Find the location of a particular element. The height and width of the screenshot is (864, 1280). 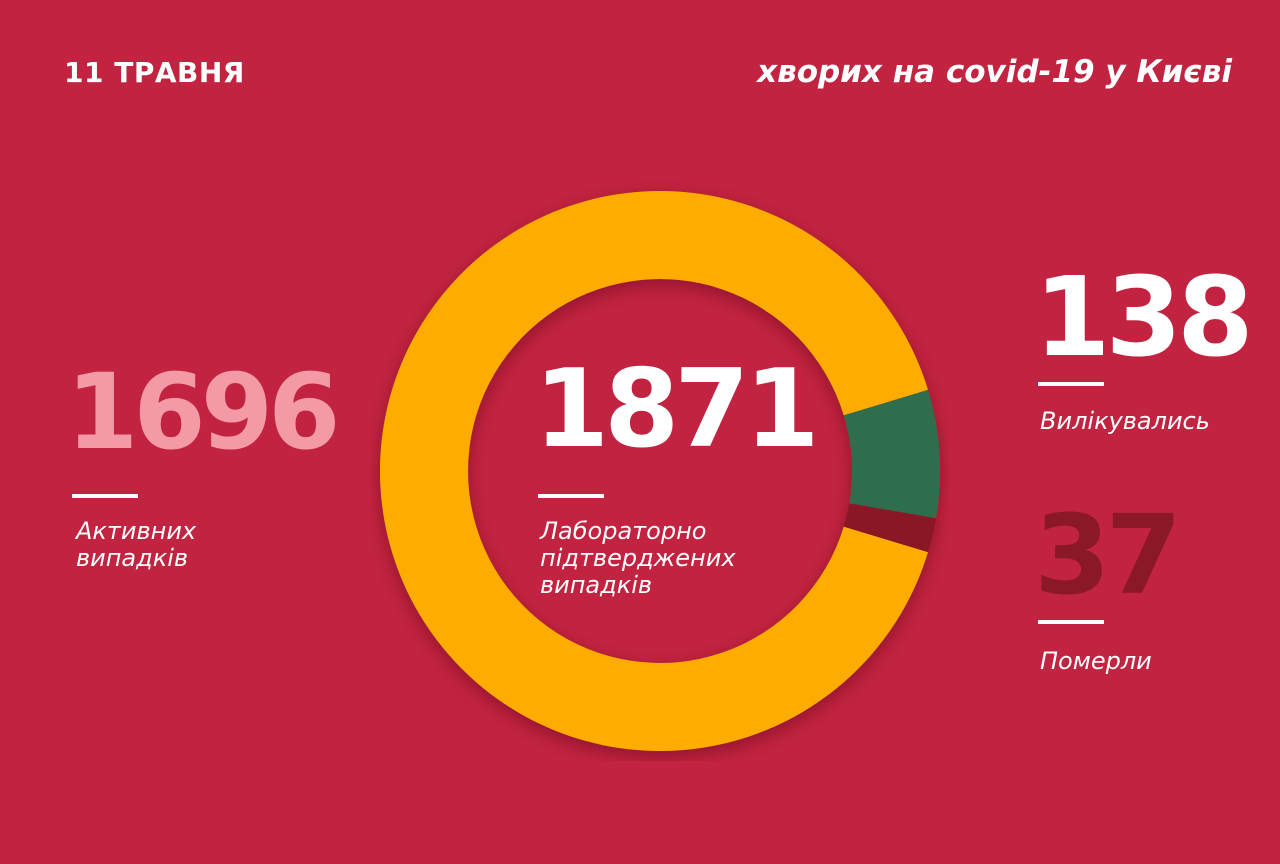

total-cases-label: Лабораторно підтверджених випадків is located at coordinates (638, 558).